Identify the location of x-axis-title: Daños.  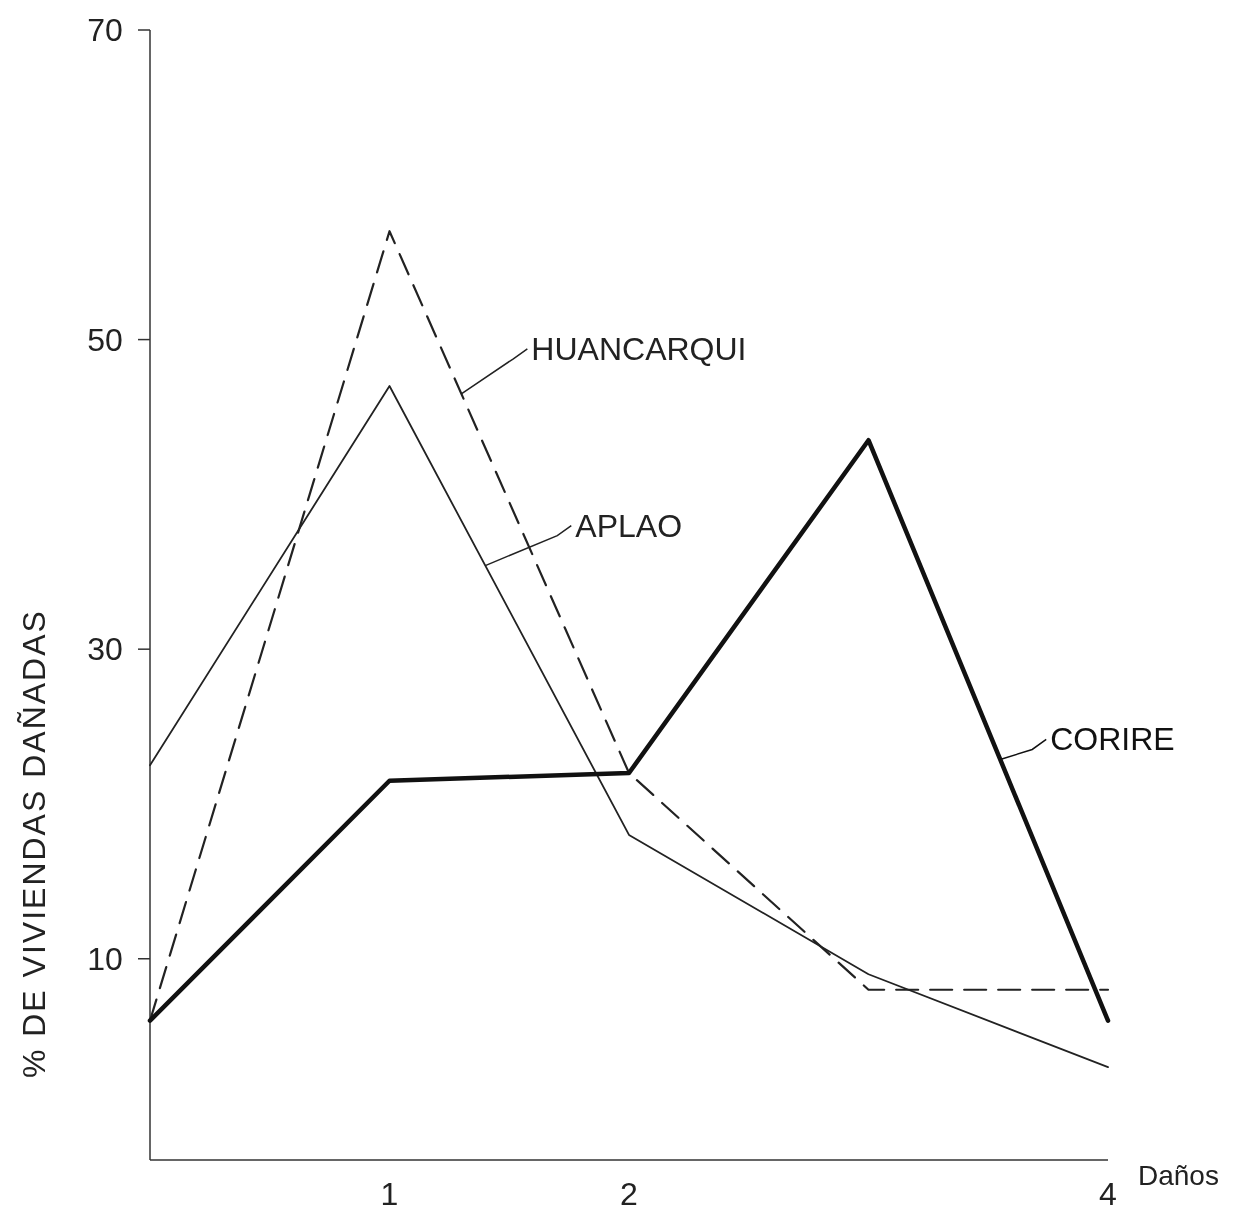
(1178, 1175).